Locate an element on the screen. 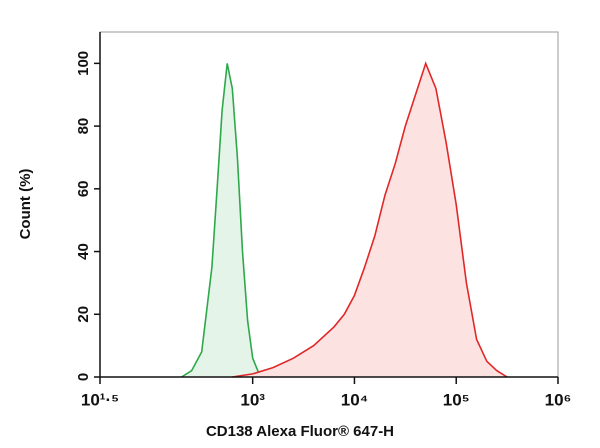  x-axis-label: CD138 Alexa Fluor® 647-H is located at coordinates (300, 431).